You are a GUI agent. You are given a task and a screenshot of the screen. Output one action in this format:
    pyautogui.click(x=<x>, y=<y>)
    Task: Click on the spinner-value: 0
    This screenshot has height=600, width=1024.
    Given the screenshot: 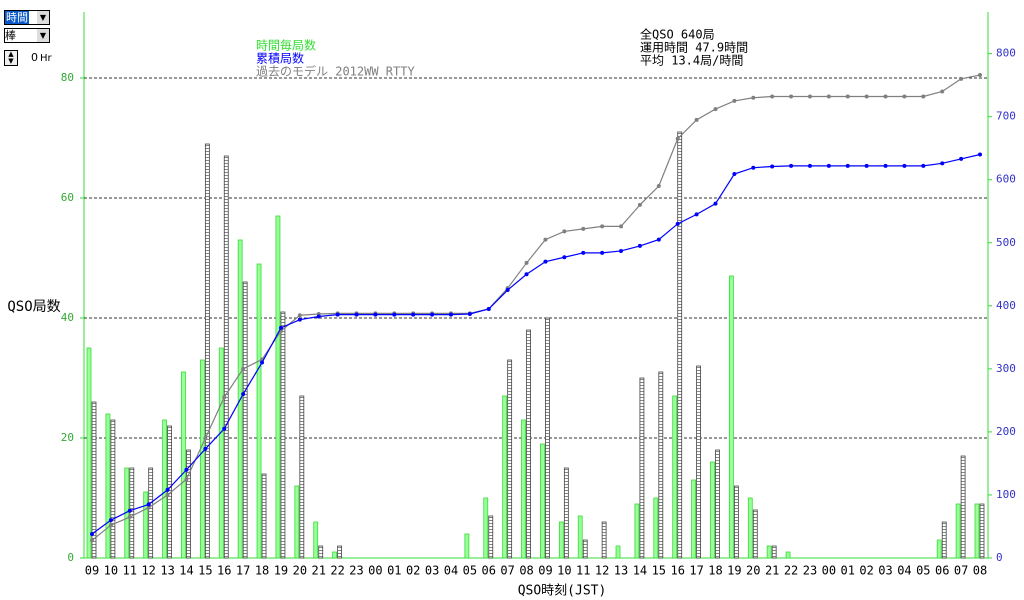 What is the action you would take?
    pyautogui.click(x=28, y=57)
    